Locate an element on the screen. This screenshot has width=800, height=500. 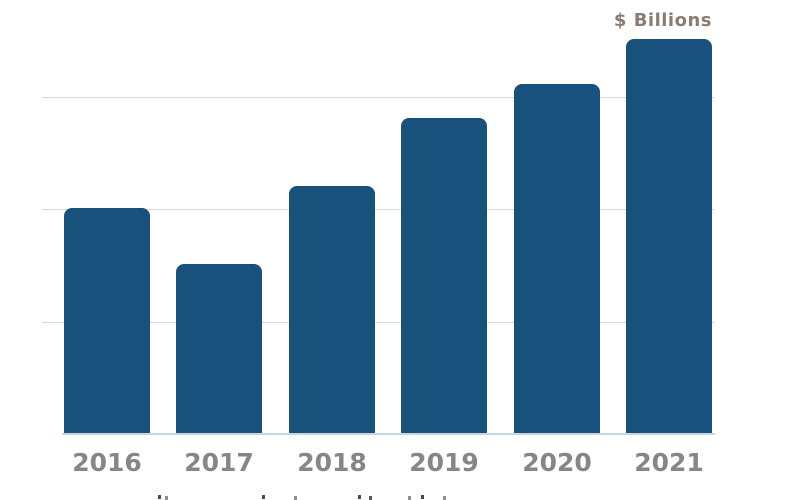
x-axis-label-2016: 2016 is located at coordinates (107, 462).